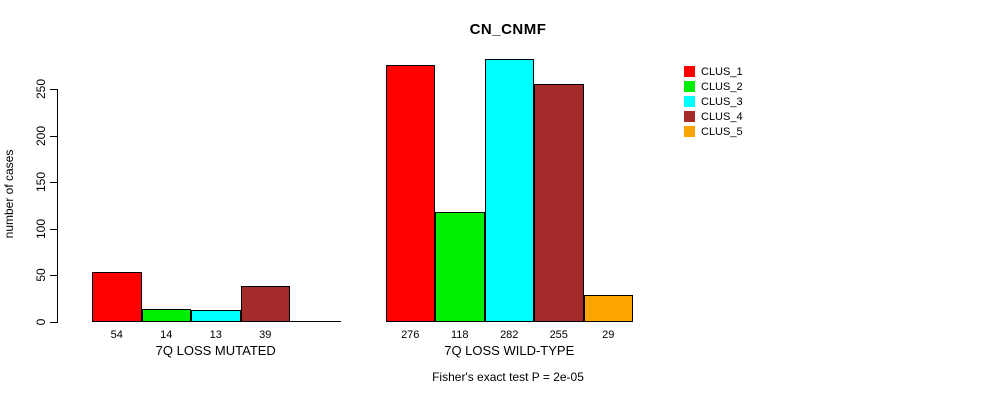 The image size is (990, 400). I want to click on bar-clus-5-7q-loss-wild-type, so click(608, 308).